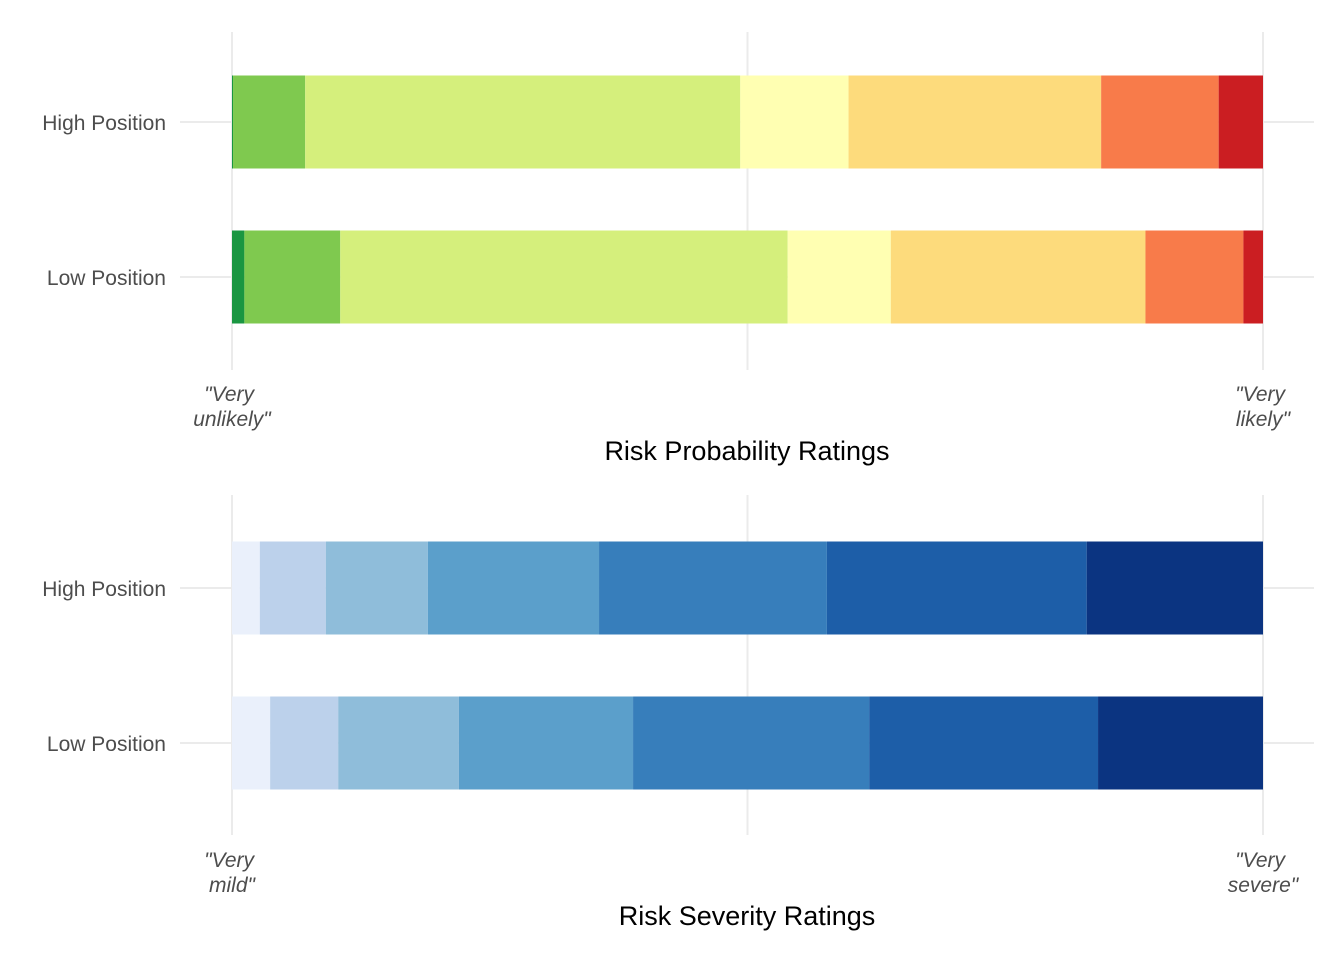  I want to click on probability-axis-title: Risk Probability Ratings, so click(746, 451).